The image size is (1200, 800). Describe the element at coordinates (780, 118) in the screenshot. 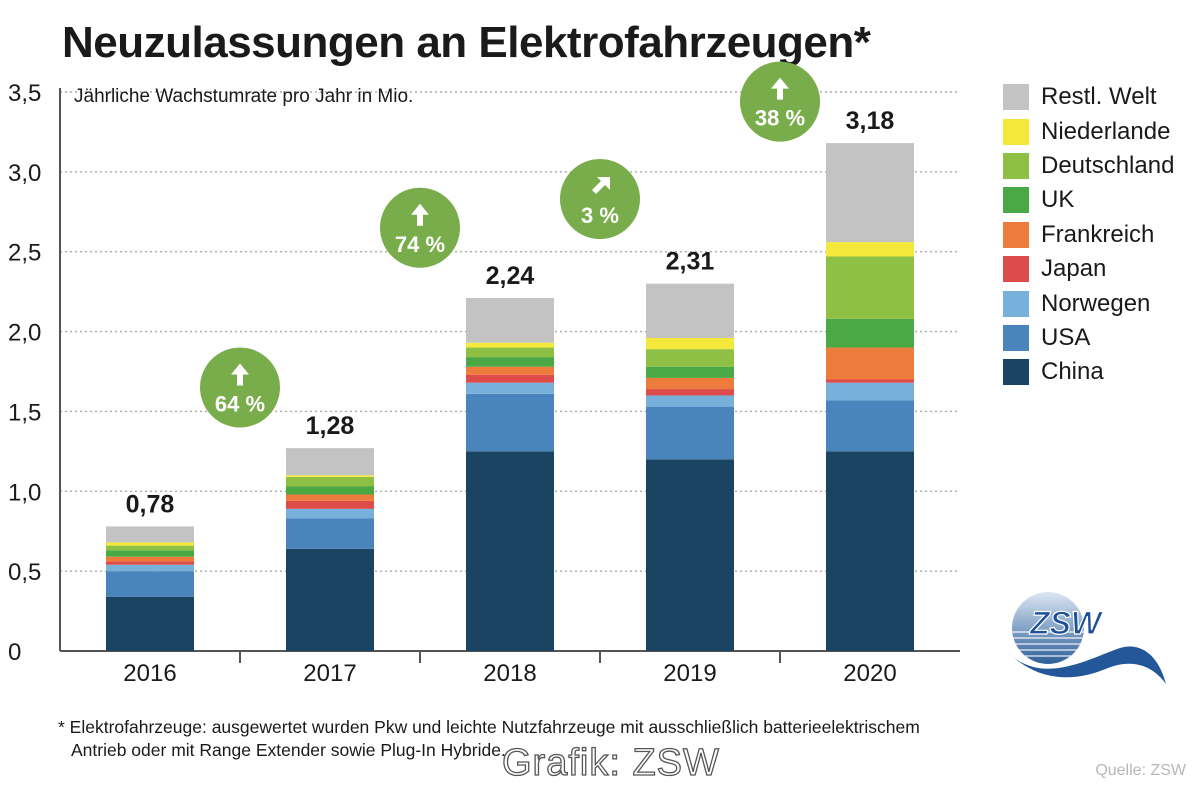

I see `growth-label: 38 %` at that location.